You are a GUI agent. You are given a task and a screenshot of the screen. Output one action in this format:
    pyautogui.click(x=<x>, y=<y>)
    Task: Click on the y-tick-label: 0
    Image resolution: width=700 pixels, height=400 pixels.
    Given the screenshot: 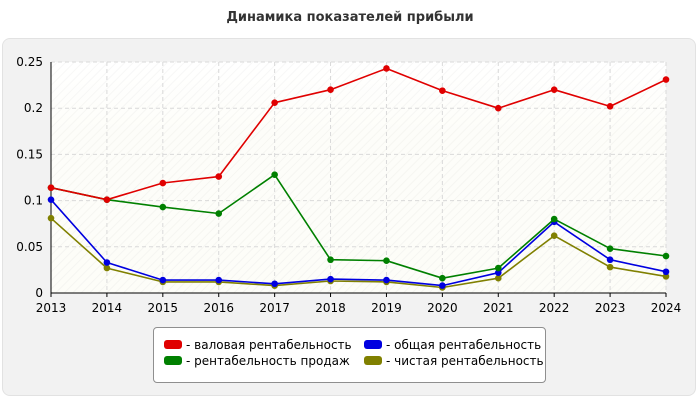 What is the action you would take?
    pyautogui.click(x=39, y=293)
    